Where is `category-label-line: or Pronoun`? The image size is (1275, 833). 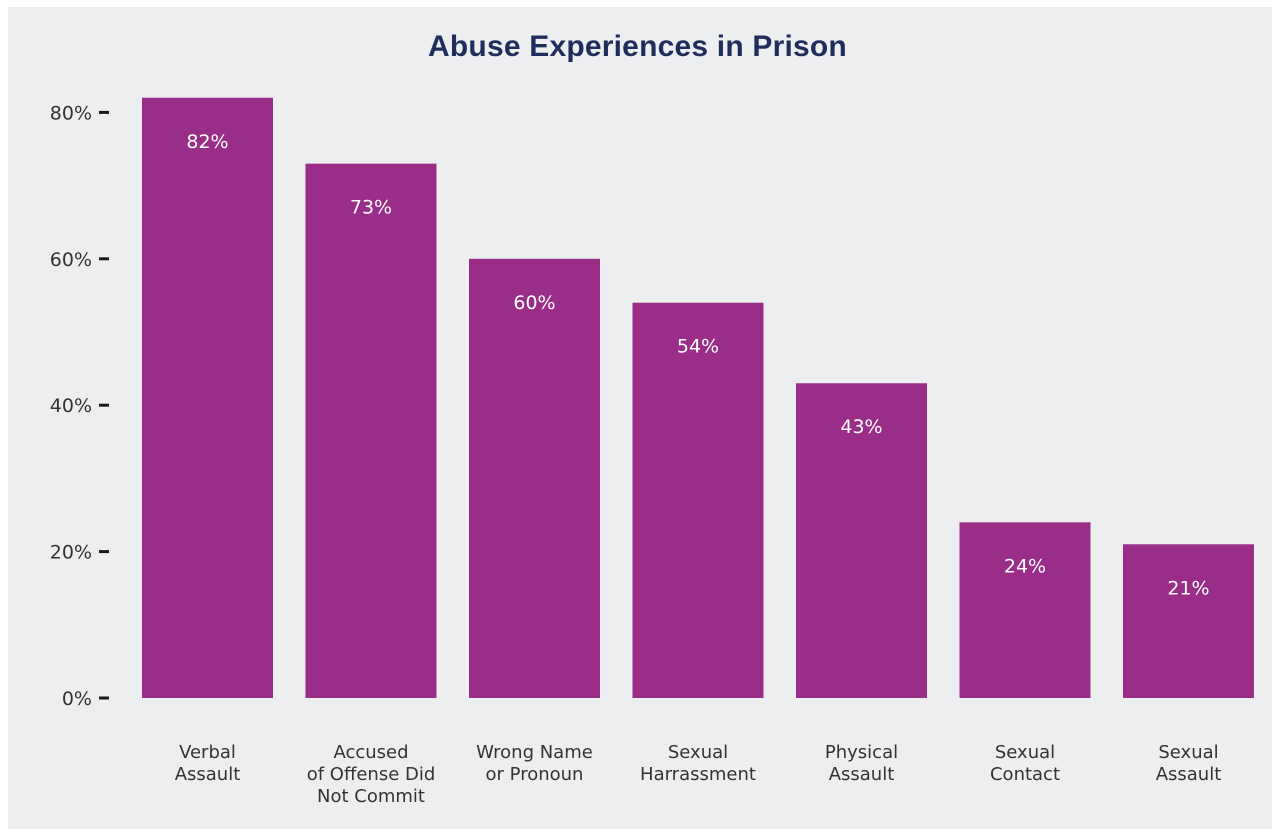 category-label-line: or Pronoun is located at coordinates (535, 774).